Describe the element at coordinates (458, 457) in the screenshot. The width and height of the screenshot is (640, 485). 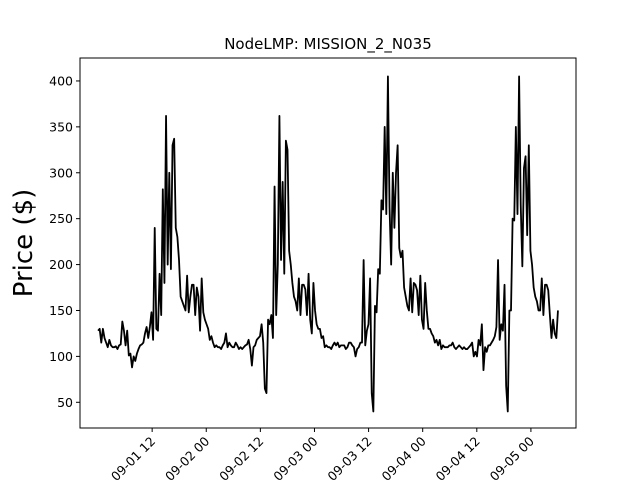
I see `x-tick-label: 09-04 12` at that location.